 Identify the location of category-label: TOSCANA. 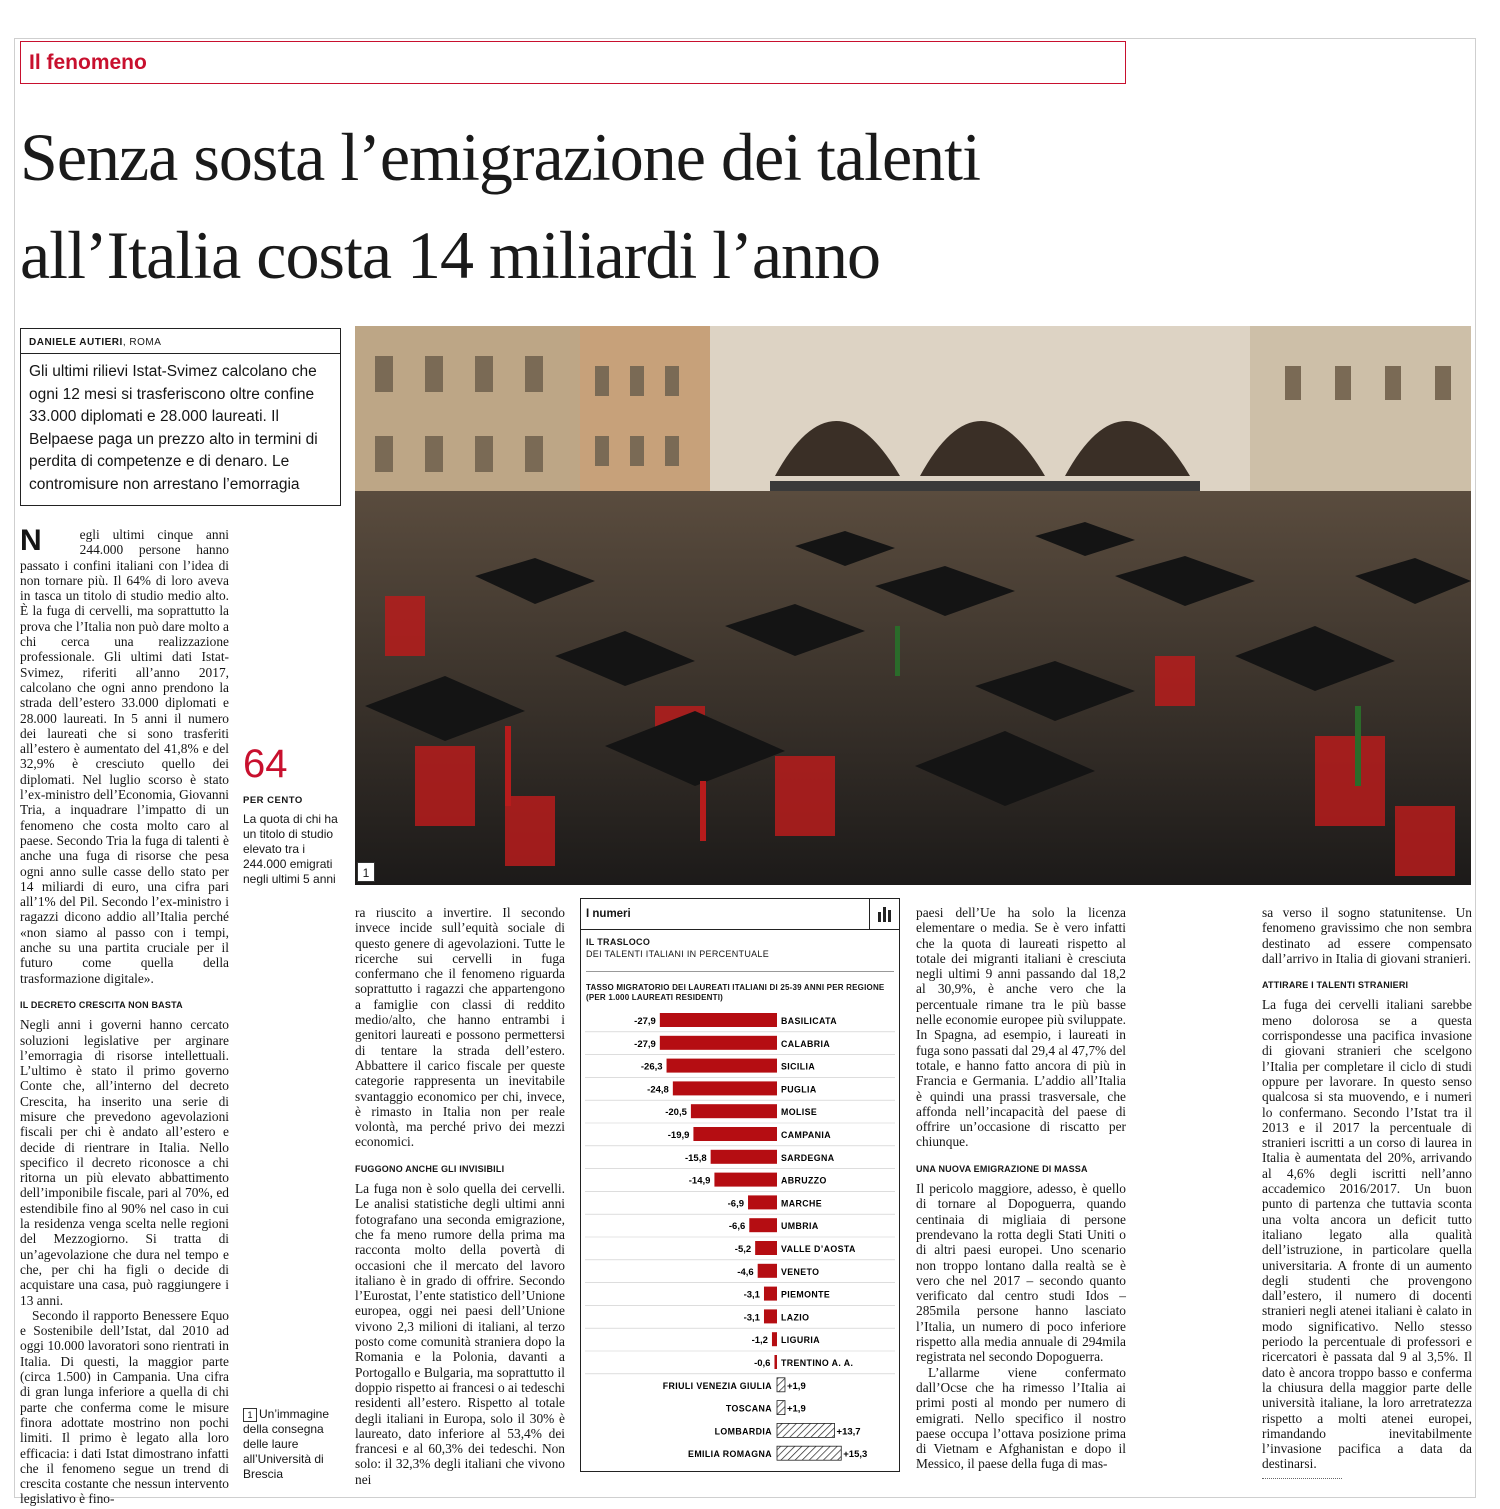
(749, 1409).